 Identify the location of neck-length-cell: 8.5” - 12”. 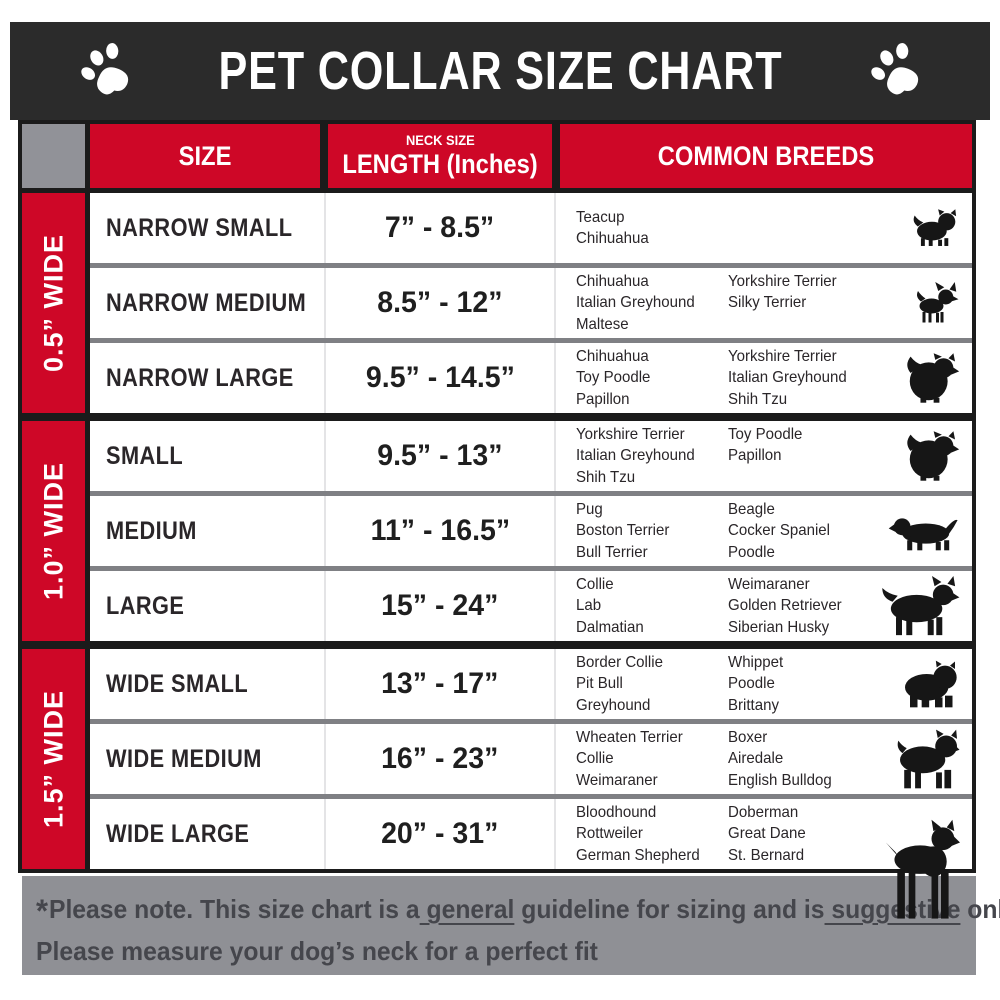
(439, 303).